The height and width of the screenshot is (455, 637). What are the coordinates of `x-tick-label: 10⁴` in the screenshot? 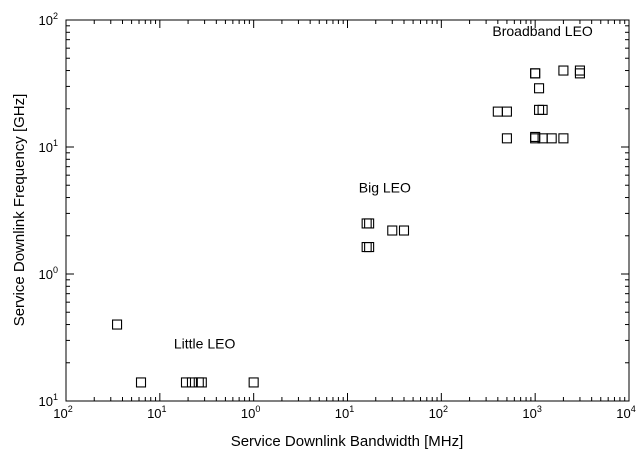 It's located at (625, 412).